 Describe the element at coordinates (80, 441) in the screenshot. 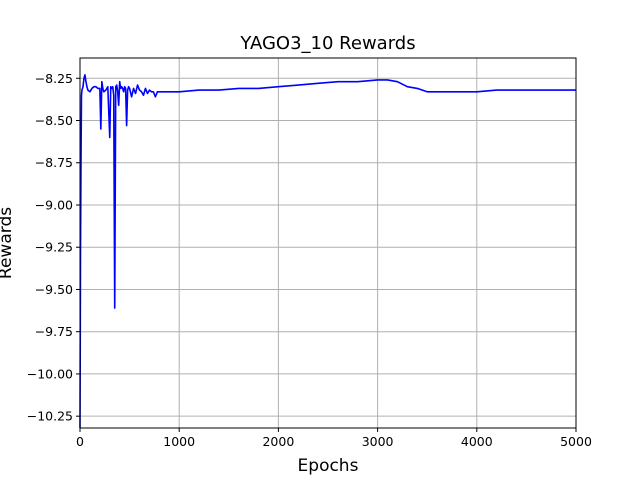

I see `x-tick-label: 0` at that location.